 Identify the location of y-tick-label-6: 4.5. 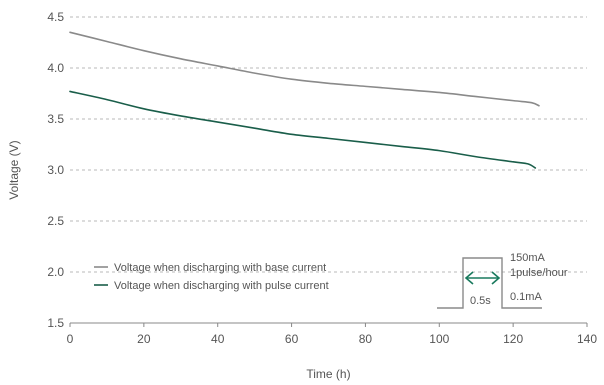
(55, 17).